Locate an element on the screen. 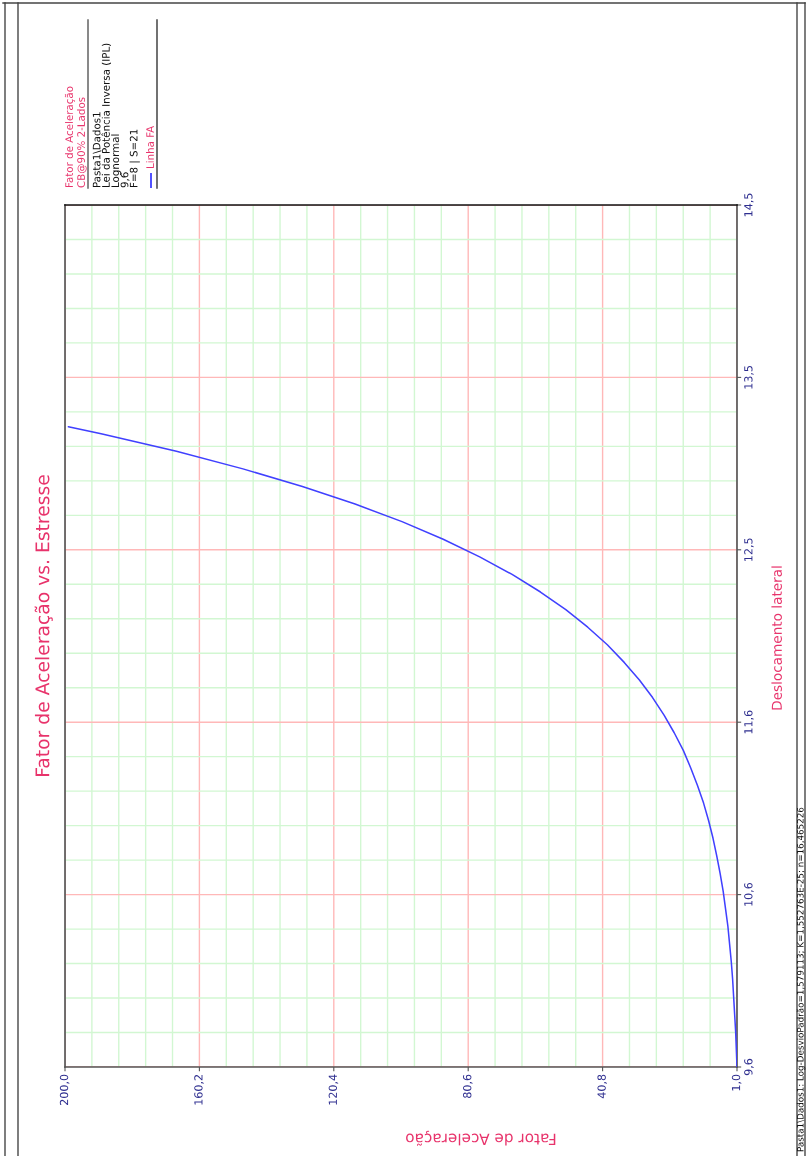 Image resolution: width=808 pixels, height=1156 pixels. text: Fator de Aceleração vs. Estresse is located at coordinates (43, 625).